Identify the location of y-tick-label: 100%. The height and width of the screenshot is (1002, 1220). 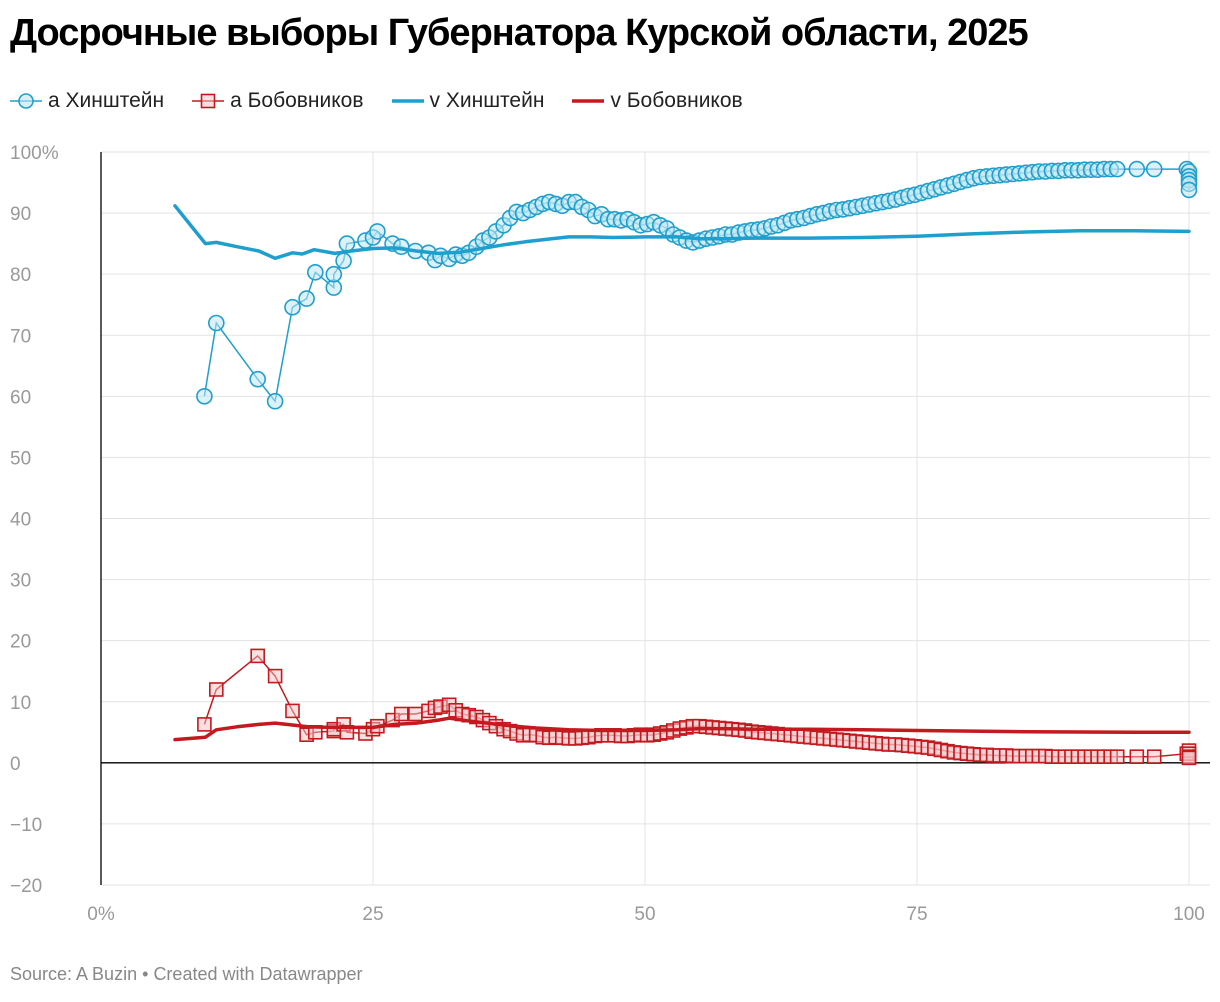
(34, 153).